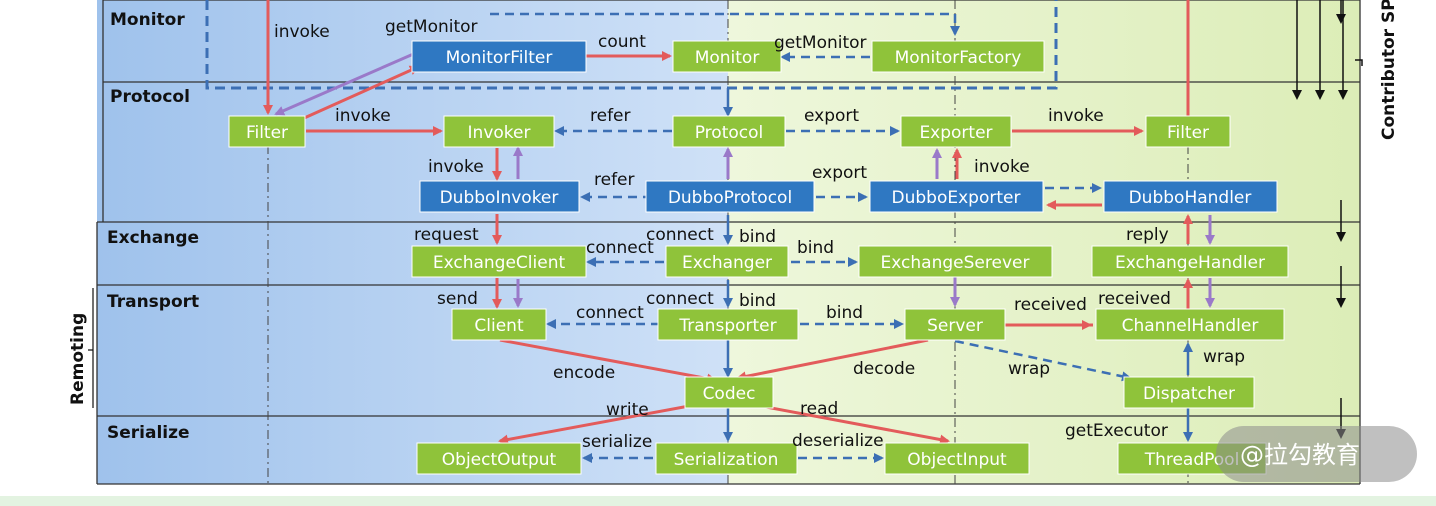  I want to click on monitor-enclosure, so click(631, 45).